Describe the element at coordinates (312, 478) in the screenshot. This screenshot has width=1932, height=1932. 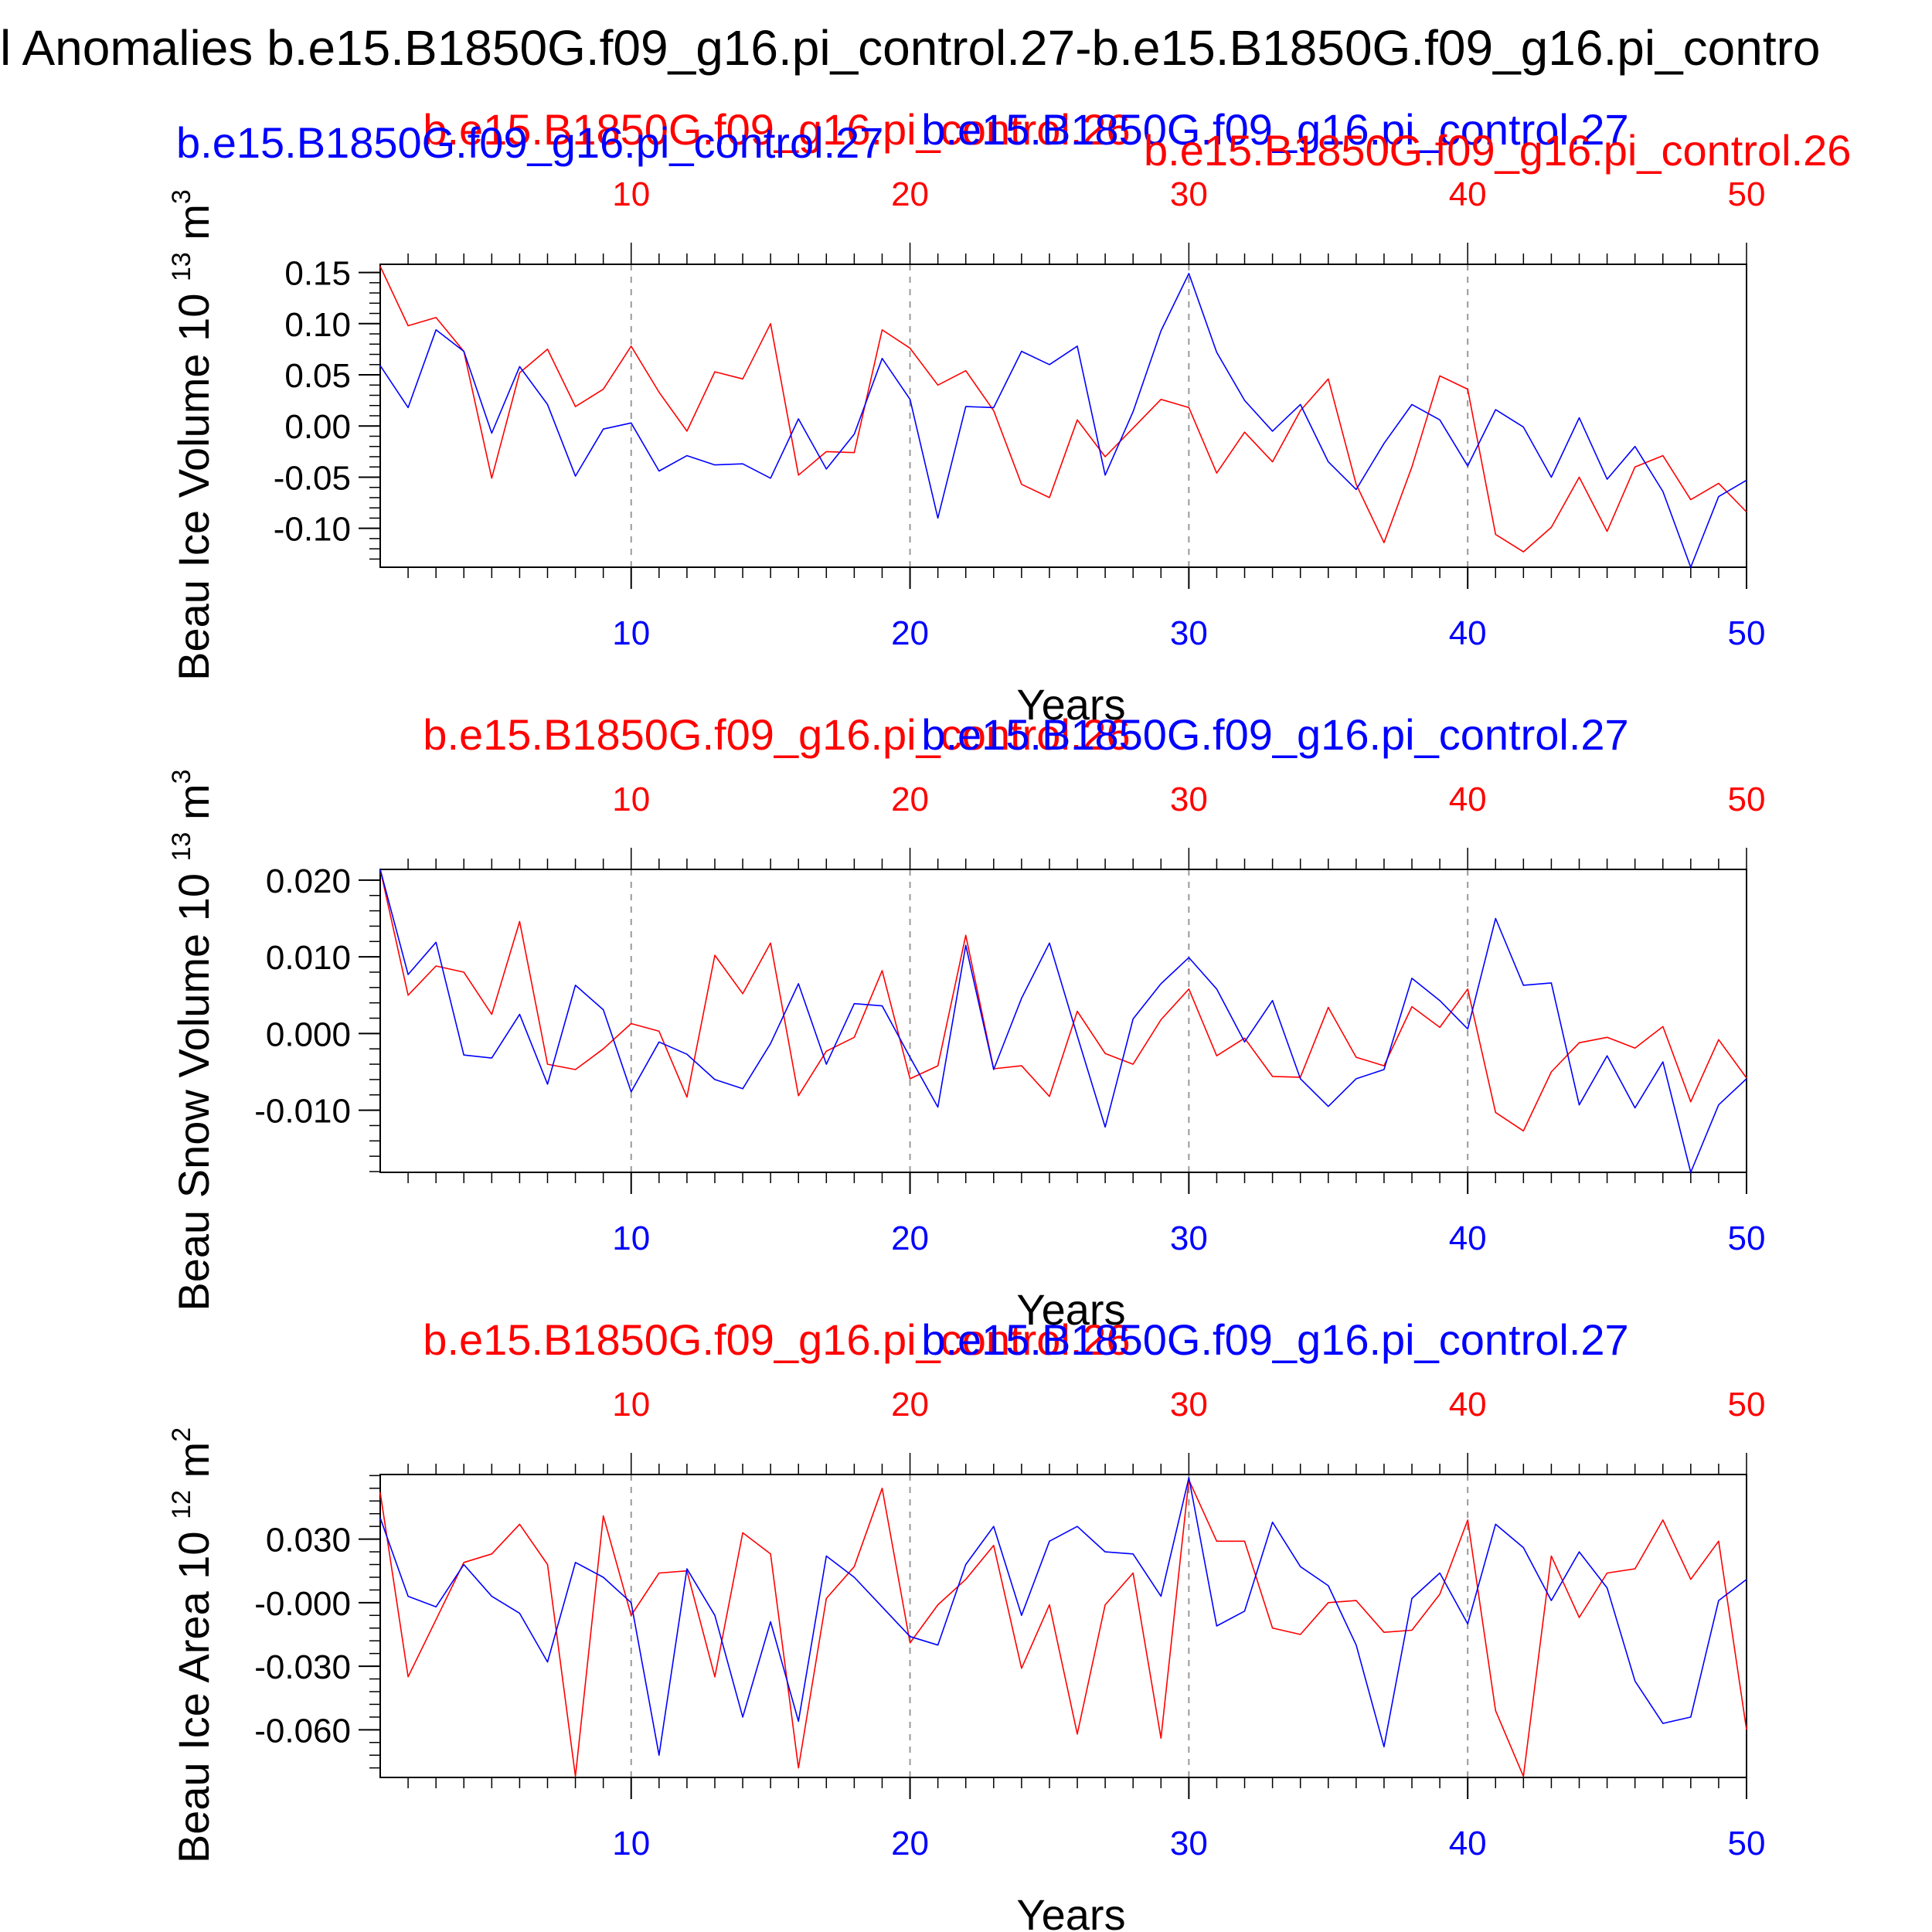
I see `y-tick-label: -0.05` at that location.